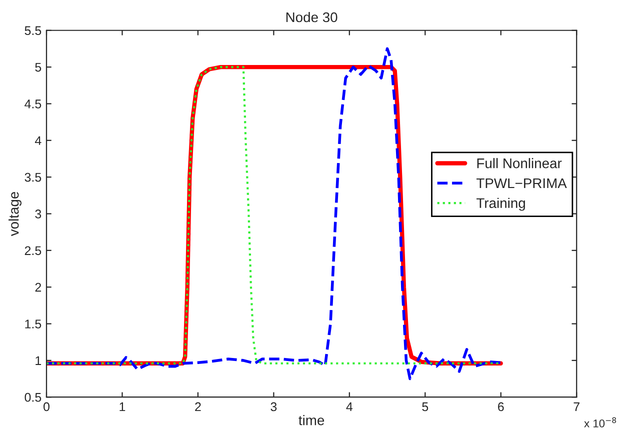  I want to click on x-tick-label: 5, so click(425, 407).